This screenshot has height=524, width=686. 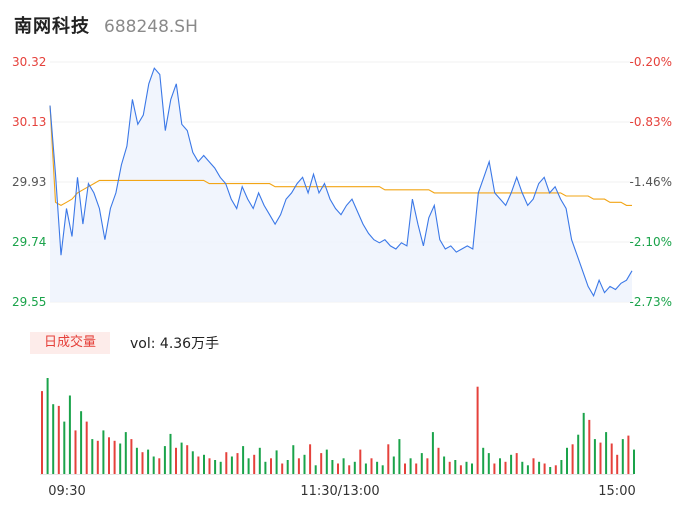 I want to click on price-tick-label: 30.13, so click(x=29, y=122).